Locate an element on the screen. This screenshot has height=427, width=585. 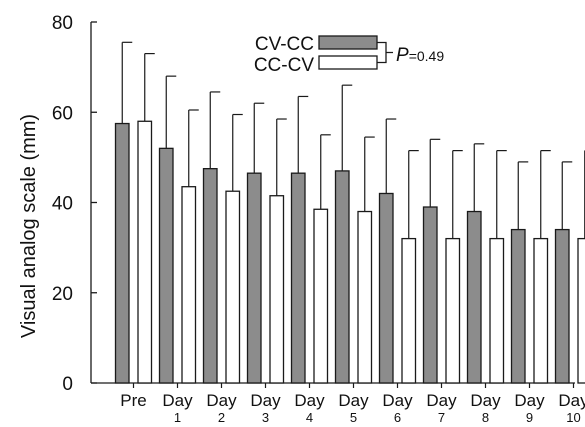
y-tick-label: 20 is located at coordinates (62, 294).